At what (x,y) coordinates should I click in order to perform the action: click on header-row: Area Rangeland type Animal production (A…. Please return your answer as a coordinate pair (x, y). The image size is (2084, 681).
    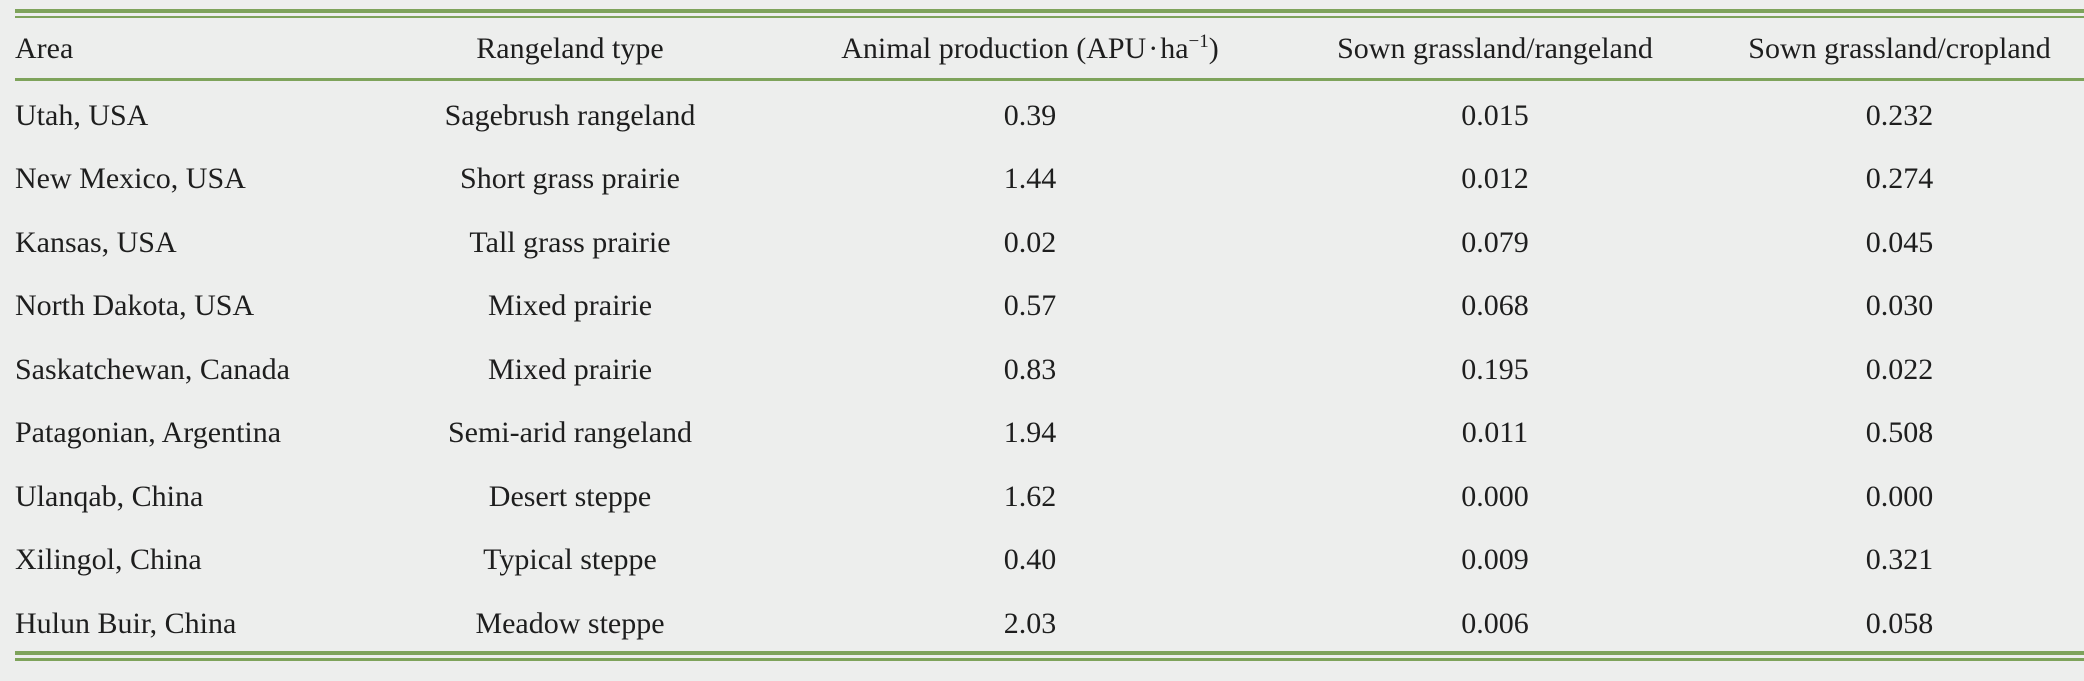
    Looking at the image, I should click on (1049, 49).